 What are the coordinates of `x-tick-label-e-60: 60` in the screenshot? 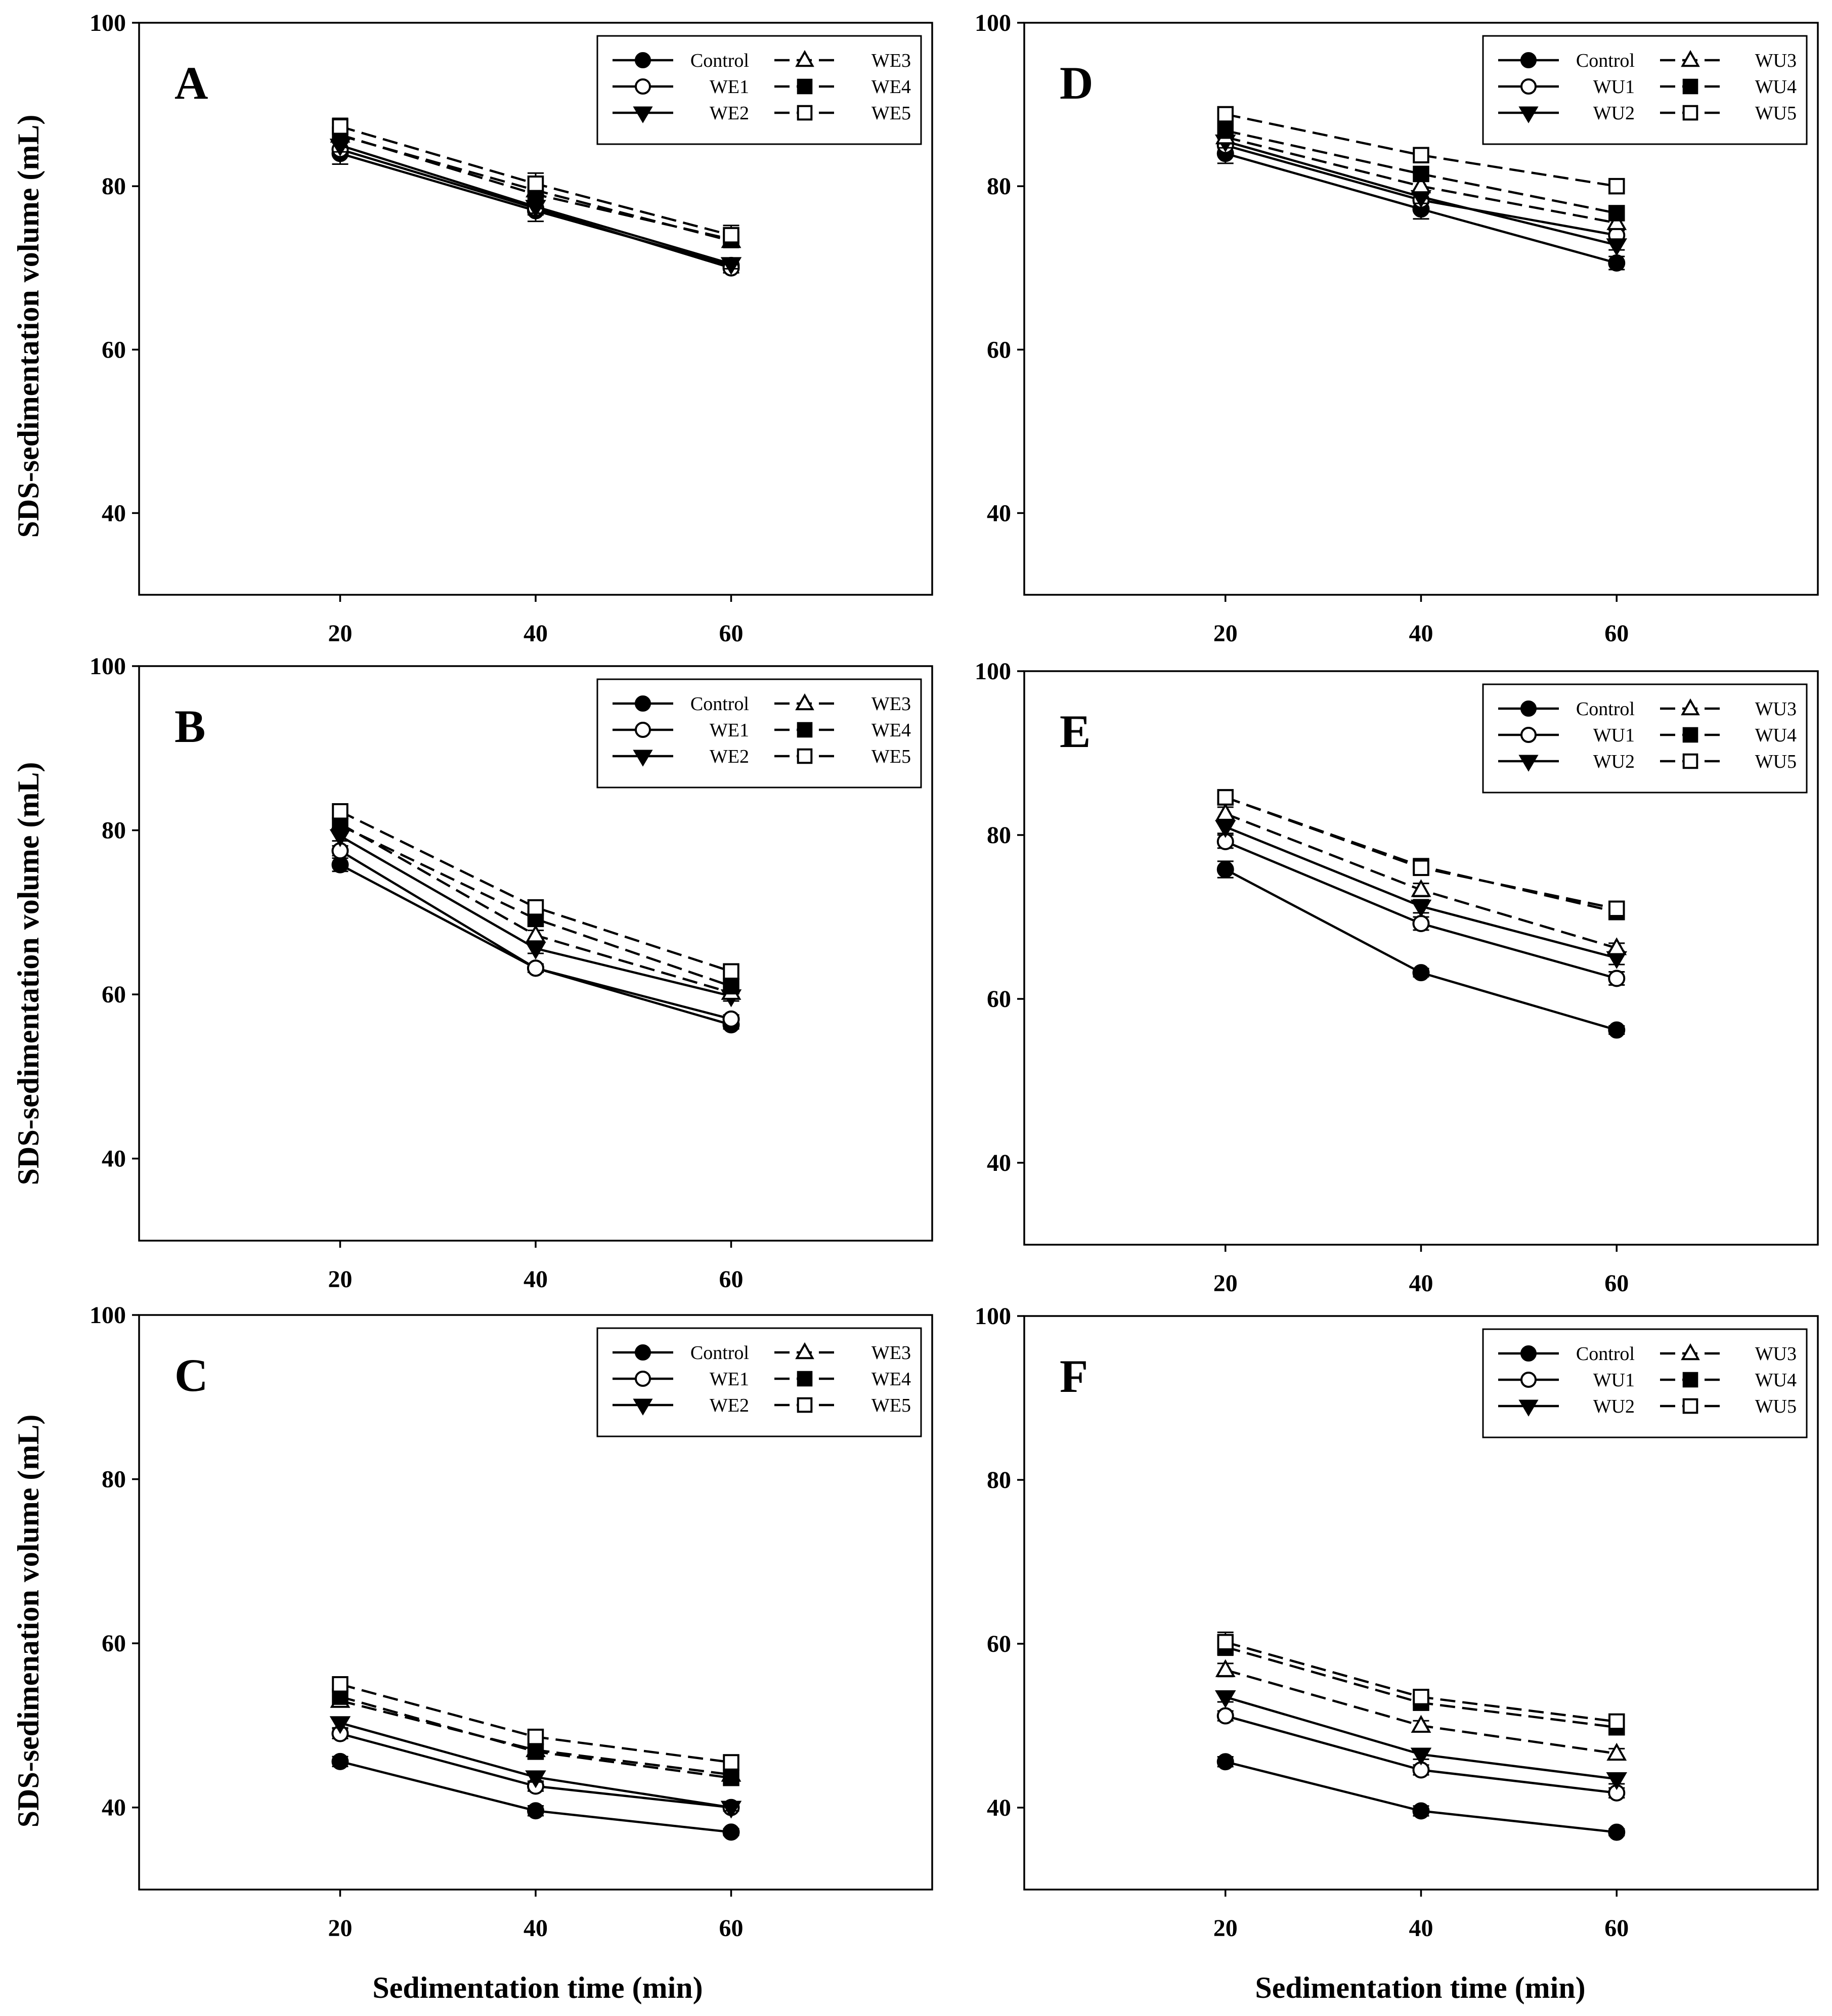 It's located at (1616, 1283).